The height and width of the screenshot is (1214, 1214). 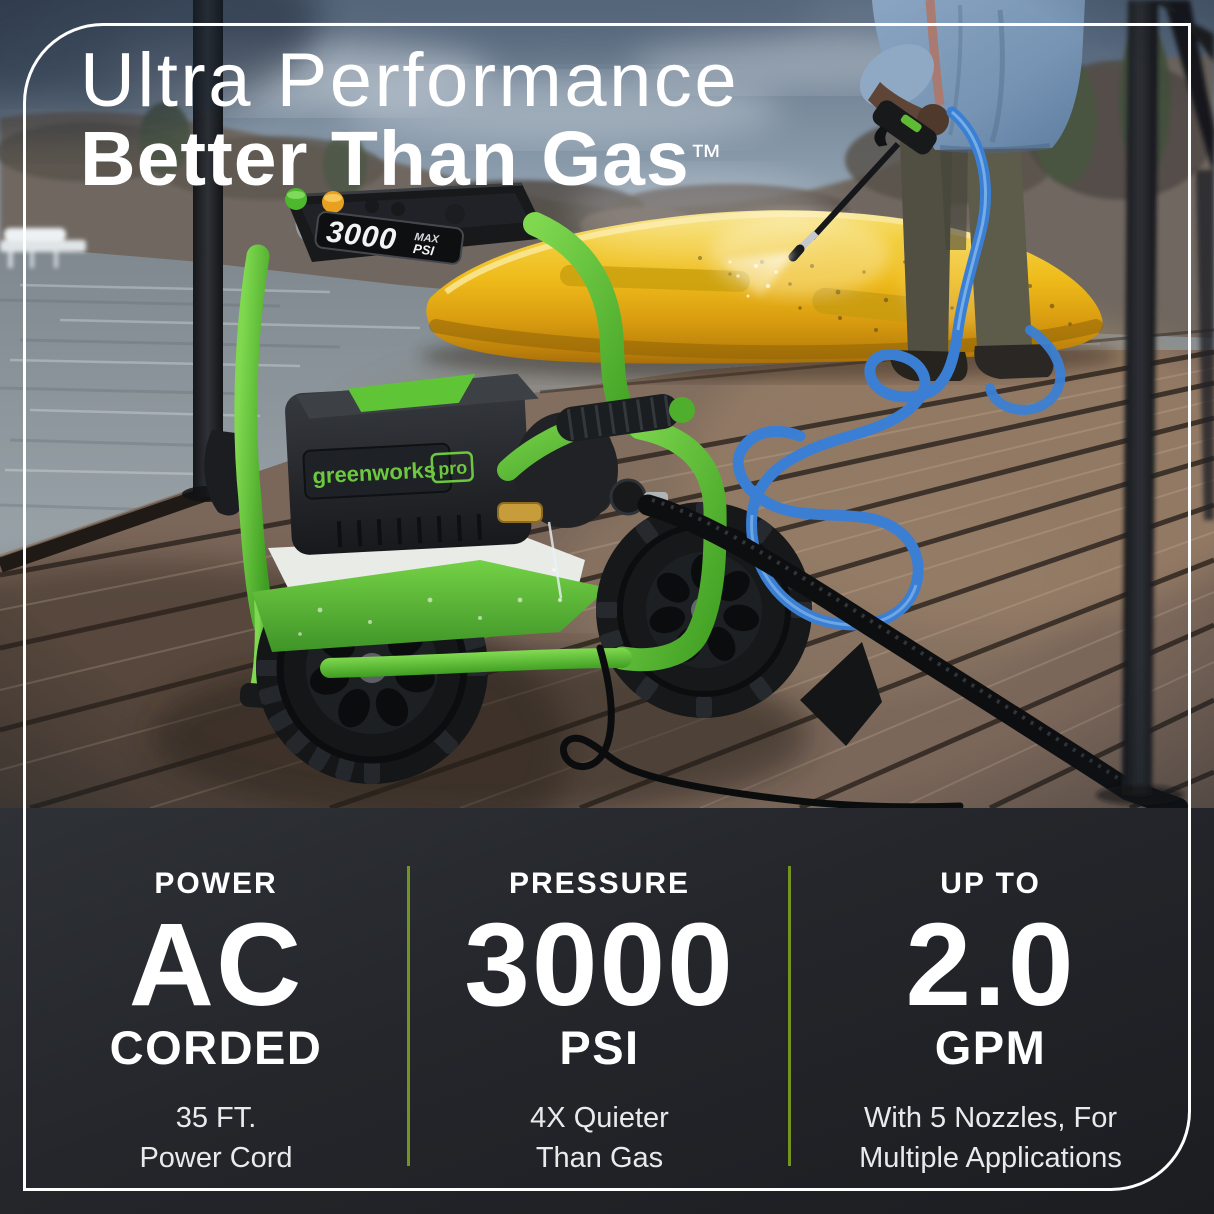 What do you see at coordinates (599, 965) in the screenshot?
I see `spec-value: 3000` at bounding box center [599, 965].